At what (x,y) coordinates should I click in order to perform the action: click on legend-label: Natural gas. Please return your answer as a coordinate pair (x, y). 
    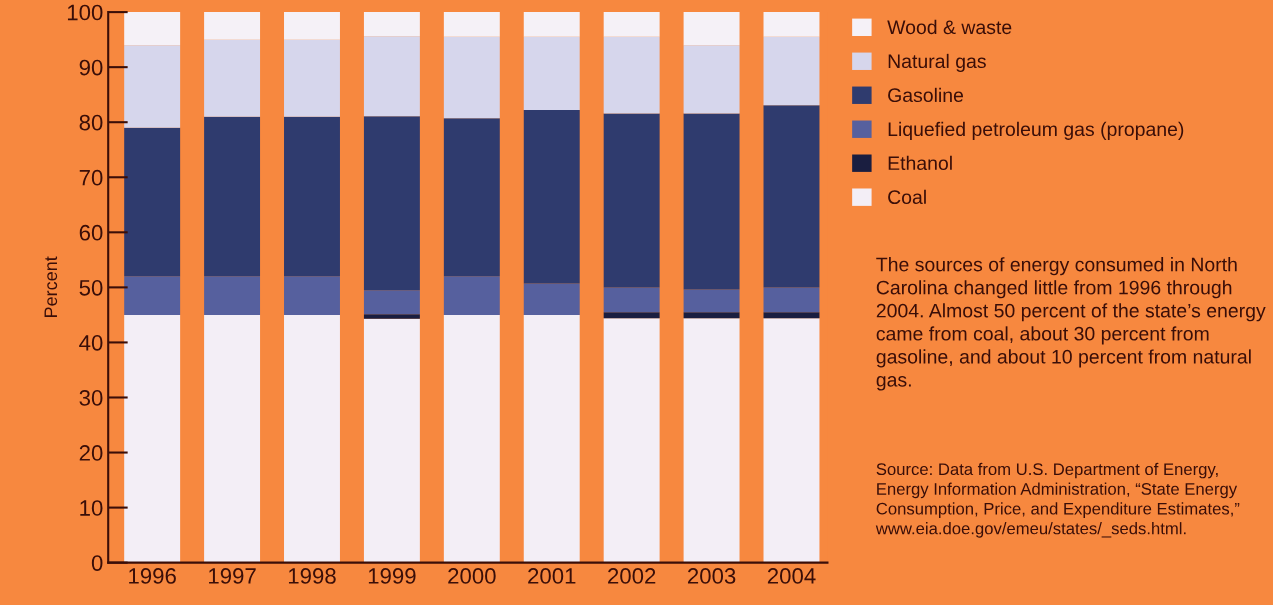
    Looking at the image, I should click on (937, 62).